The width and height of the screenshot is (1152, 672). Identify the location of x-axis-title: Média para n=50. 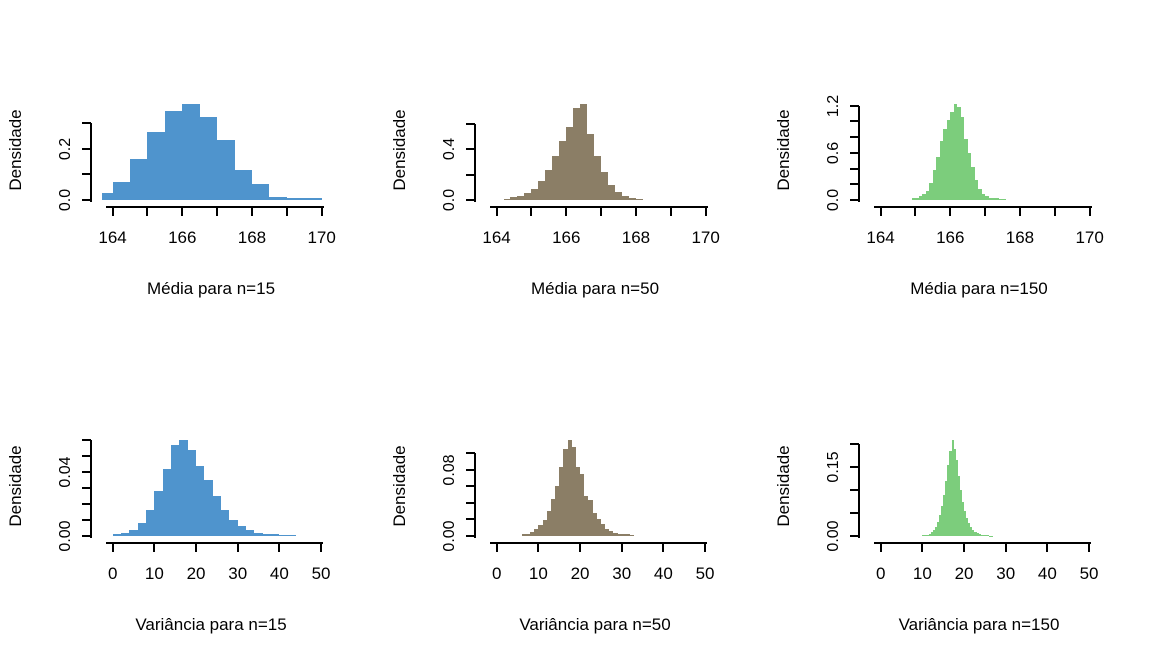
(595, 288).